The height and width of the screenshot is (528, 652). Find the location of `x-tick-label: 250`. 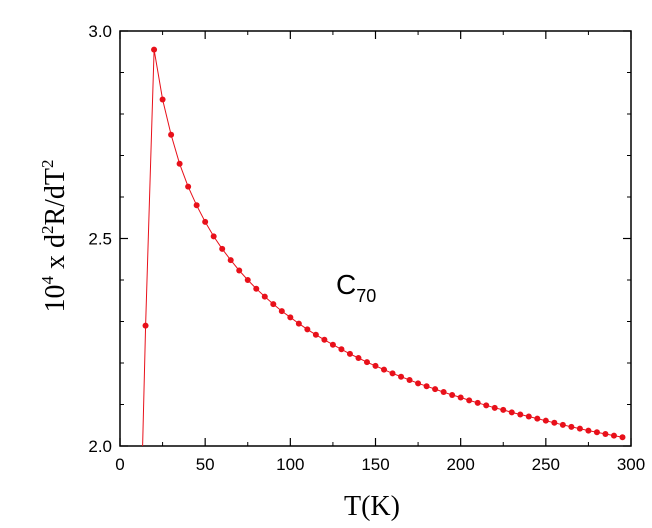

x-tick-label: 250 is located at coordinates (546, 464).